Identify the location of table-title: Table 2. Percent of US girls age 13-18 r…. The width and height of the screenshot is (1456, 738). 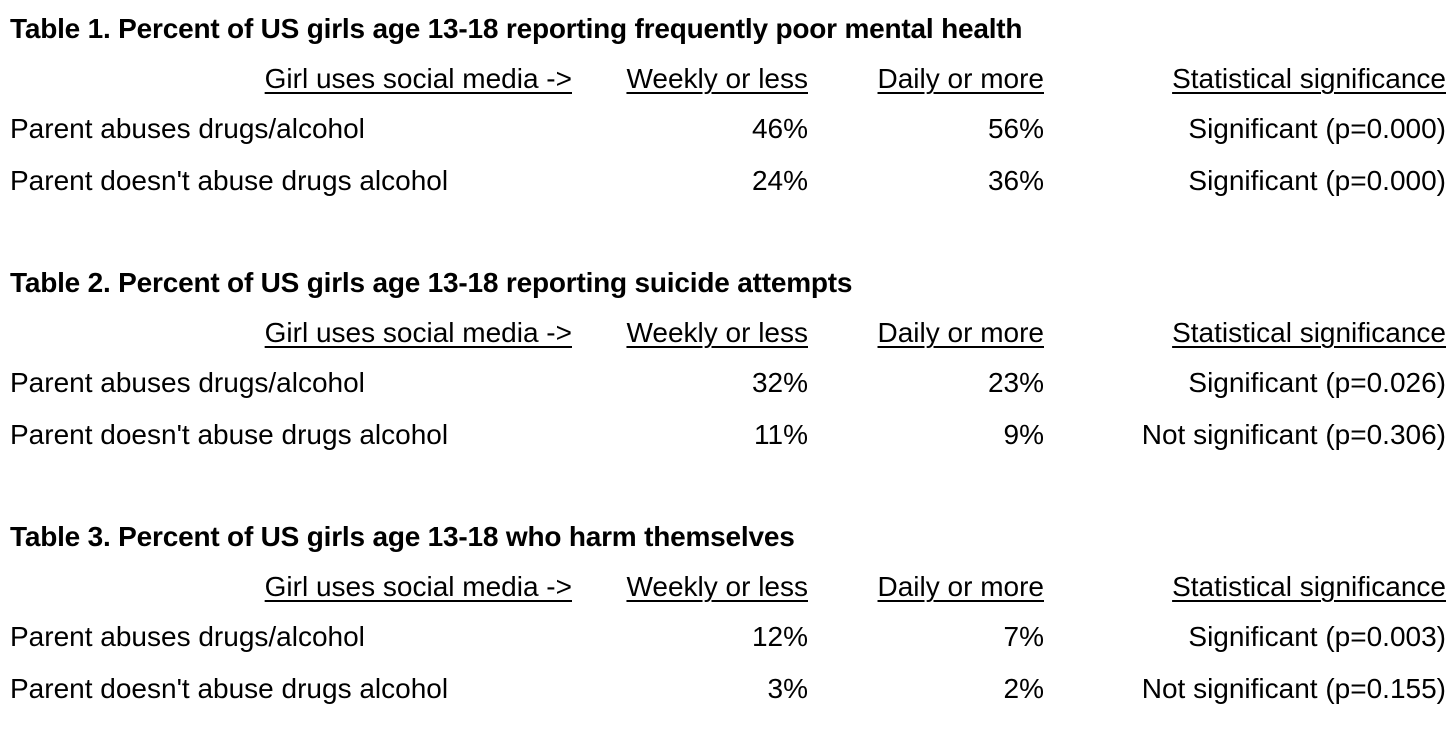
(431, 282).